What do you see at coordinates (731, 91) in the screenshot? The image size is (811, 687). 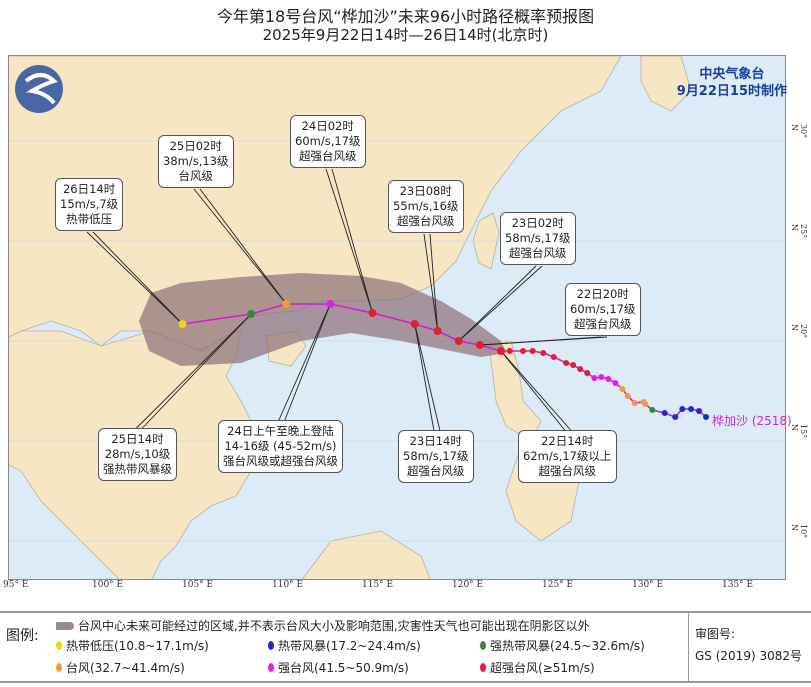 I see `issue-time: 9月22日15时制作` at bounding box center [731, 91].